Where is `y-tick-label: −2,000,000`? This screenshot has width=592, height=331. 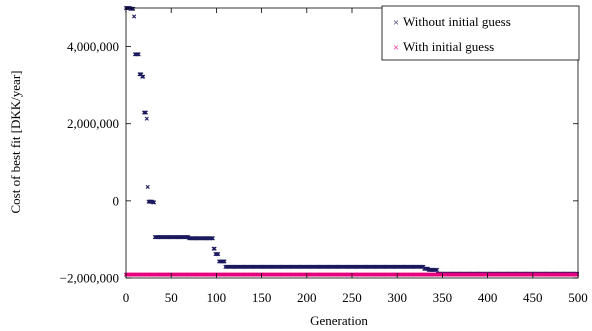
y-tick-label: −2,000,000 is located at coordinates (89, 278).